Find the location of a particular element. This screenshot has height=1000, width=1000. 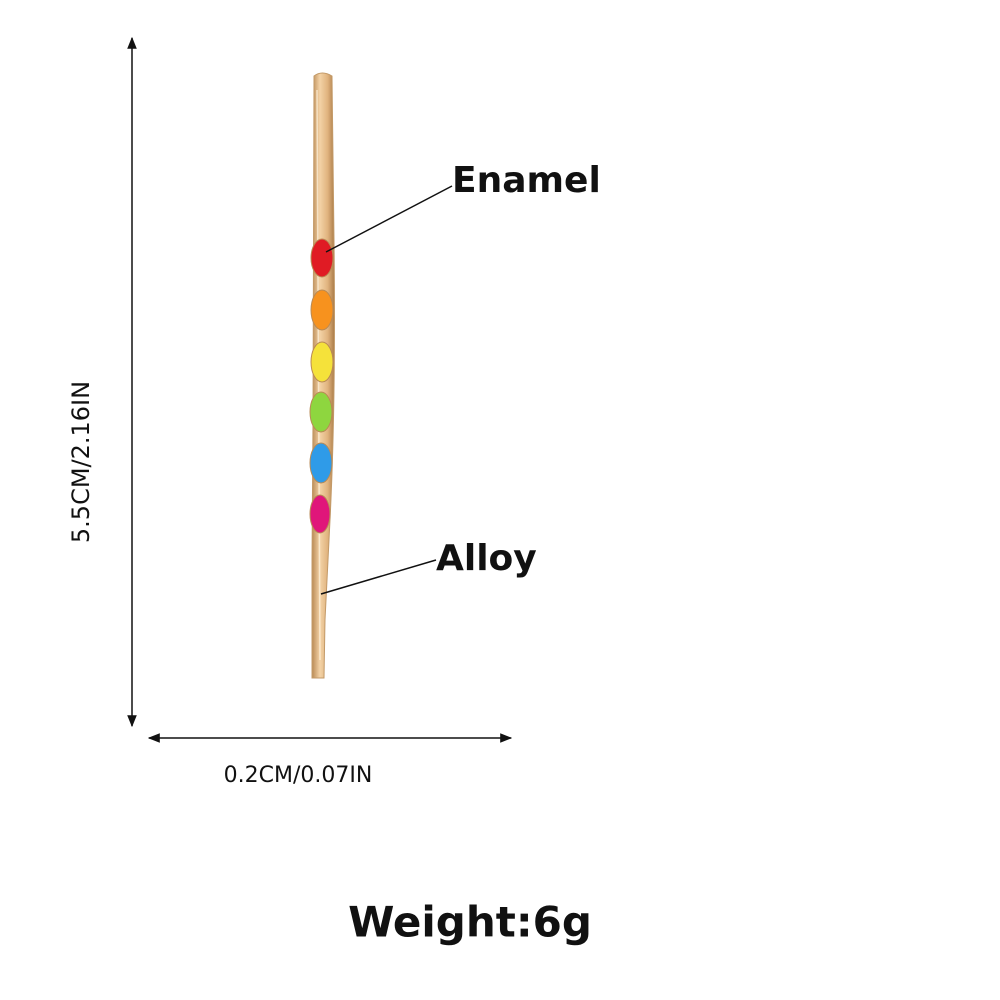

enamel-leader is located at coordinates (389, 219).